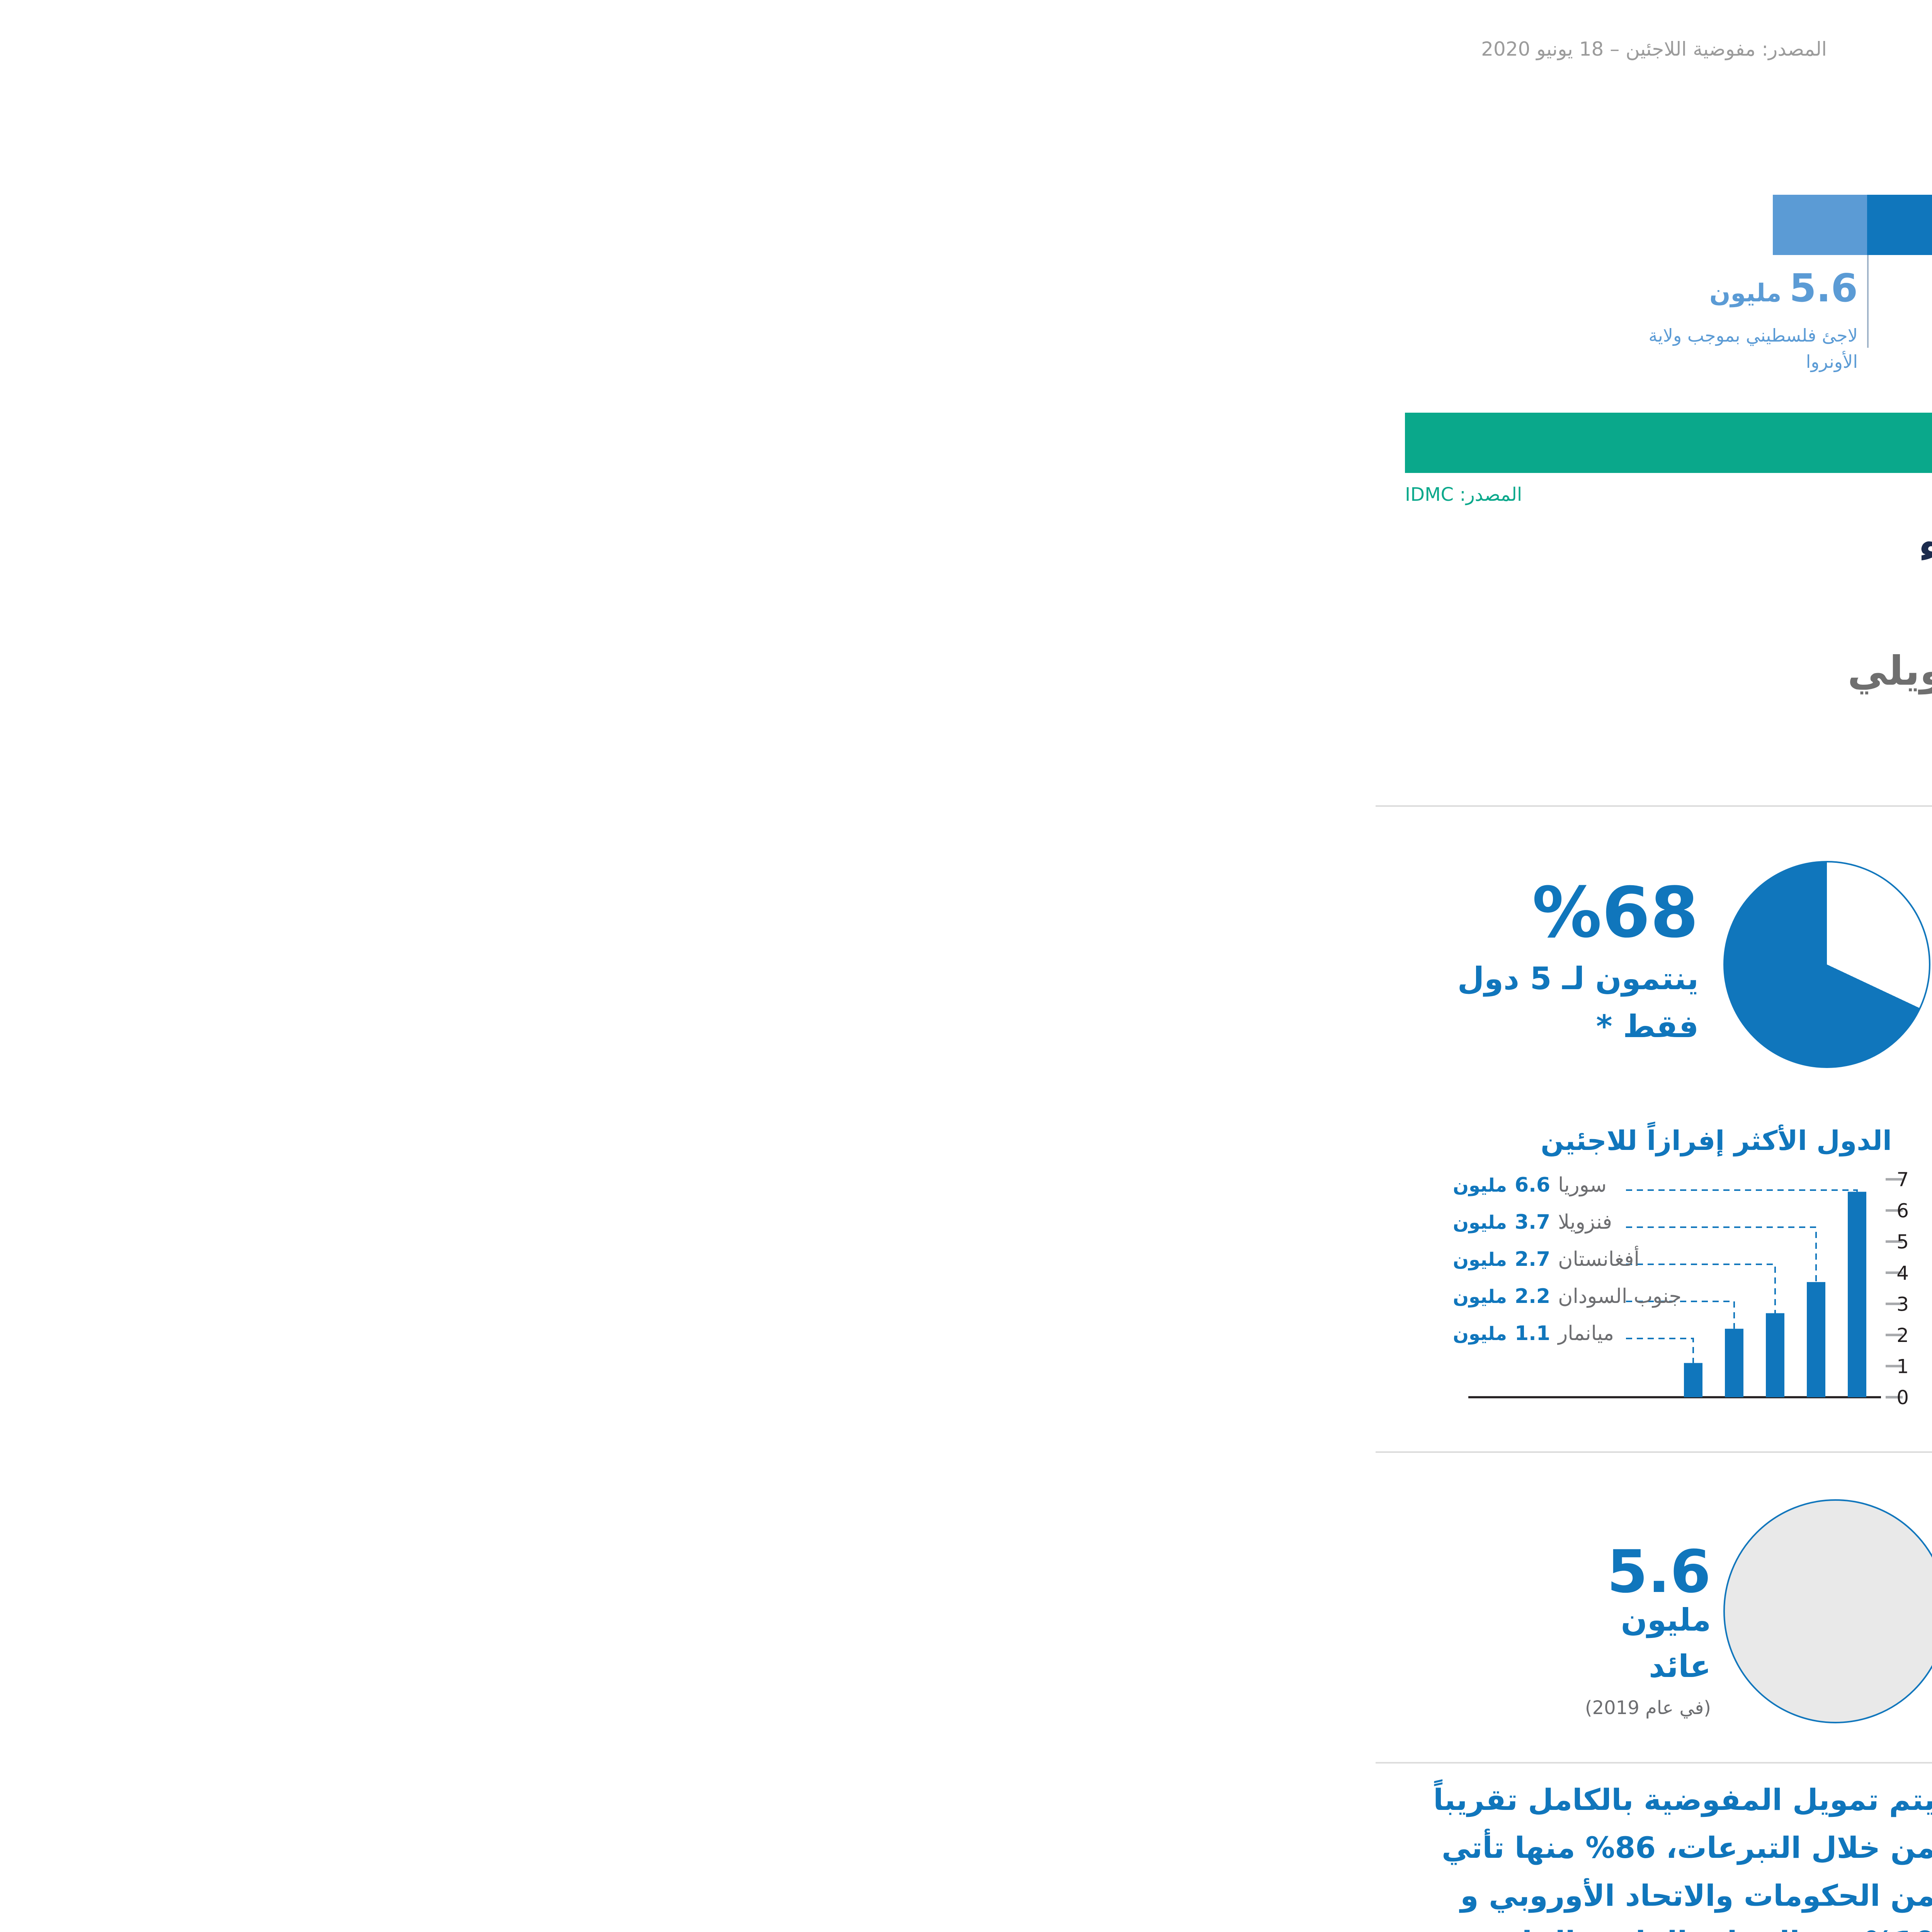 The width and height of the screenshot is (1932, 1932). I want to click on origin-countries-title: الدول الأكثر إفرازاً للاجئين, so click(1716, 1142).